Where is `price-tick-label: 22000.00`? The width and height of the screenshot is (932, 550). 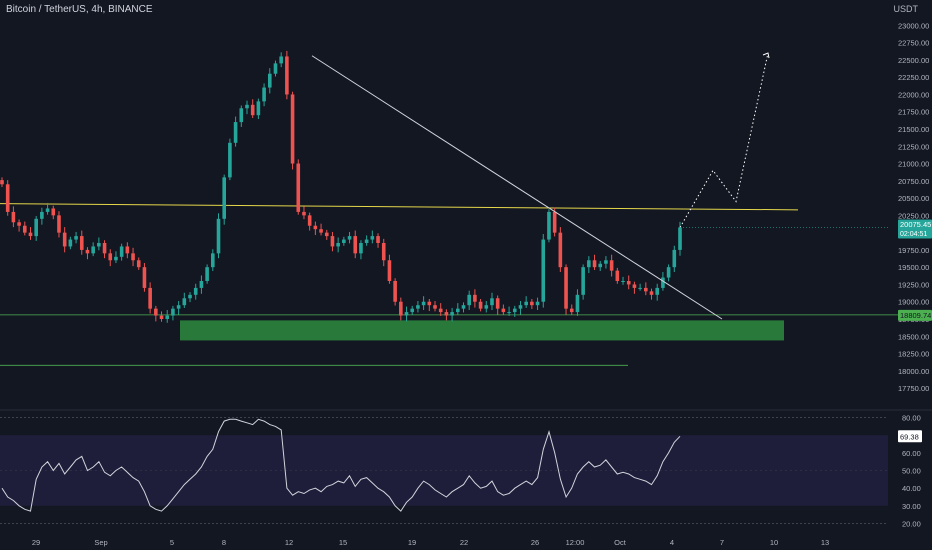
price-tick-label: 22000.00 is located at coordinates (913, 94).